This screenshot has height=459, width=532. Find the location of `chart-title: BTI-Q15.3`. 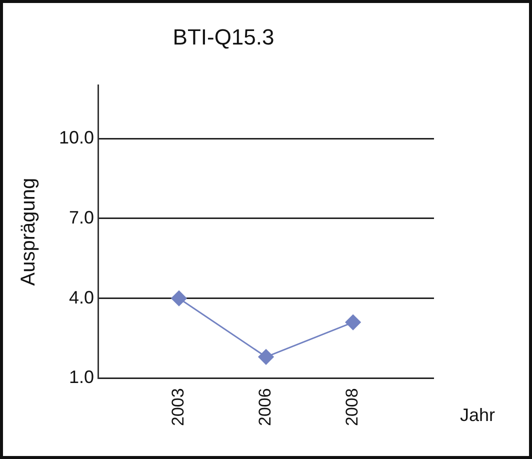

chart-title: BTI-Q15.3 is located at coordinates (223, 37).